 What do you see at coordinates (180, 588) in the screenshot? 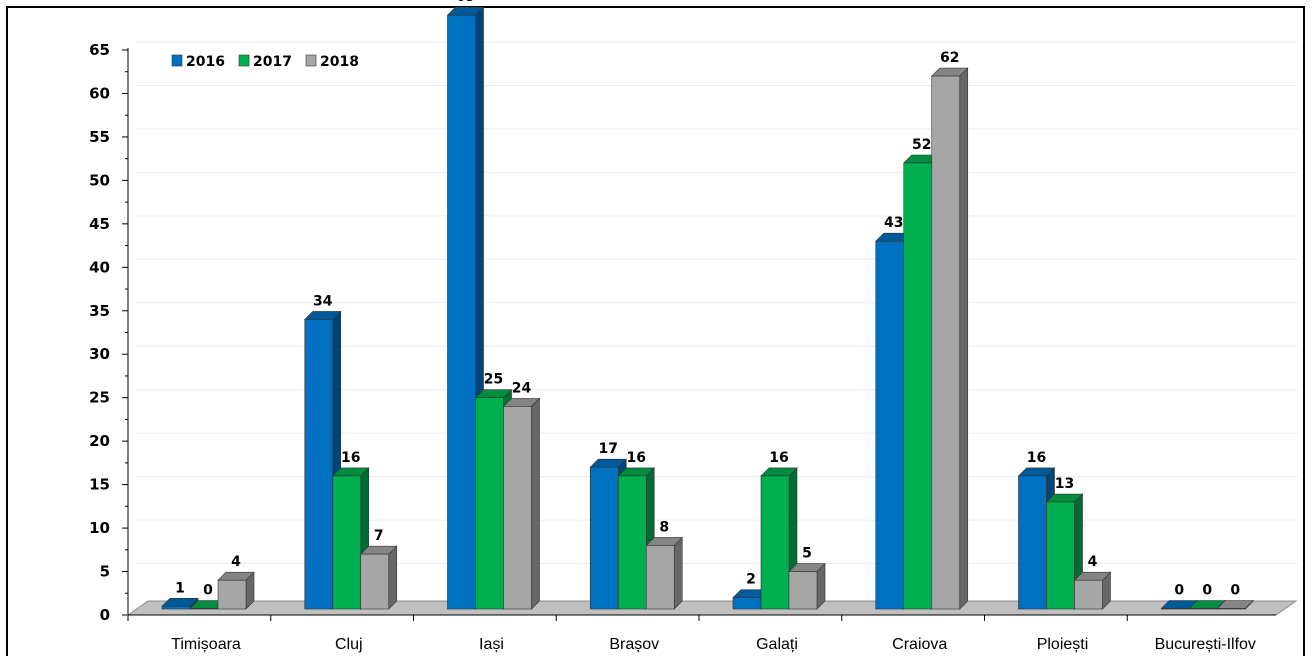
I see `data-label: 1` at bounding box center [180, 588].